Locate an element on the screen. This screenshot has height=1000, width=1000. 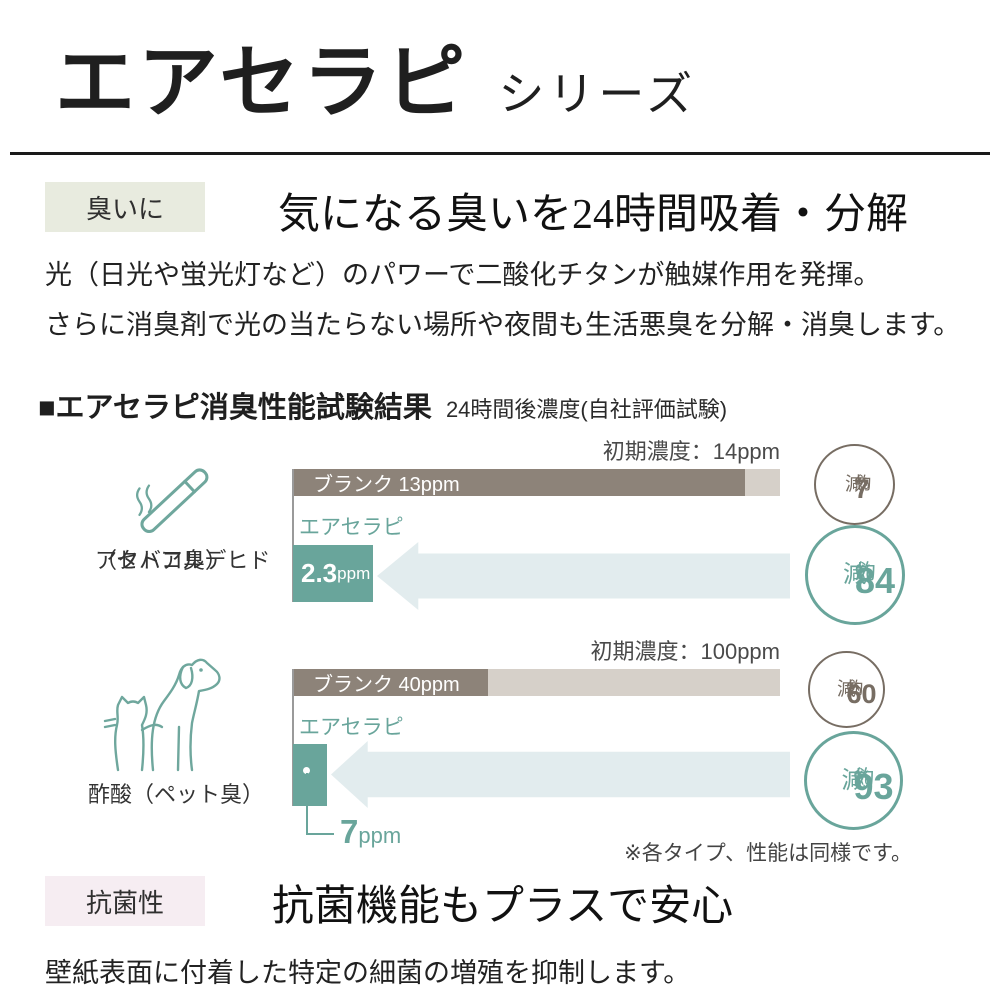
blank-bar-fill-1: ブランク 40ppm is located at coordinates (390, 682).